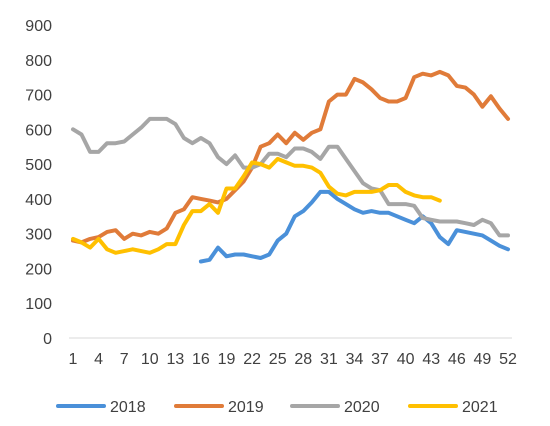  I want to click on x-axis-ticks: 1 4 7 10 13 16 19 22 25 28 31 34 37 40 43 46 49 52, so click(293, 359).